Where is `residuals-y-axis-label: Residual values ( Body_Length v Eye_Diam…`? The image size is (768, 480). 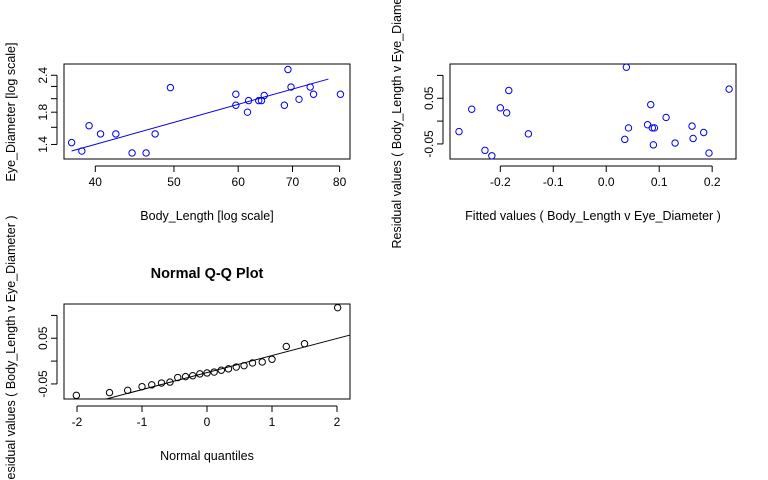
residuals-y-axis-label: Residual values ( Body_Length v Eye_Diam… is located at coordinates (397, 124).